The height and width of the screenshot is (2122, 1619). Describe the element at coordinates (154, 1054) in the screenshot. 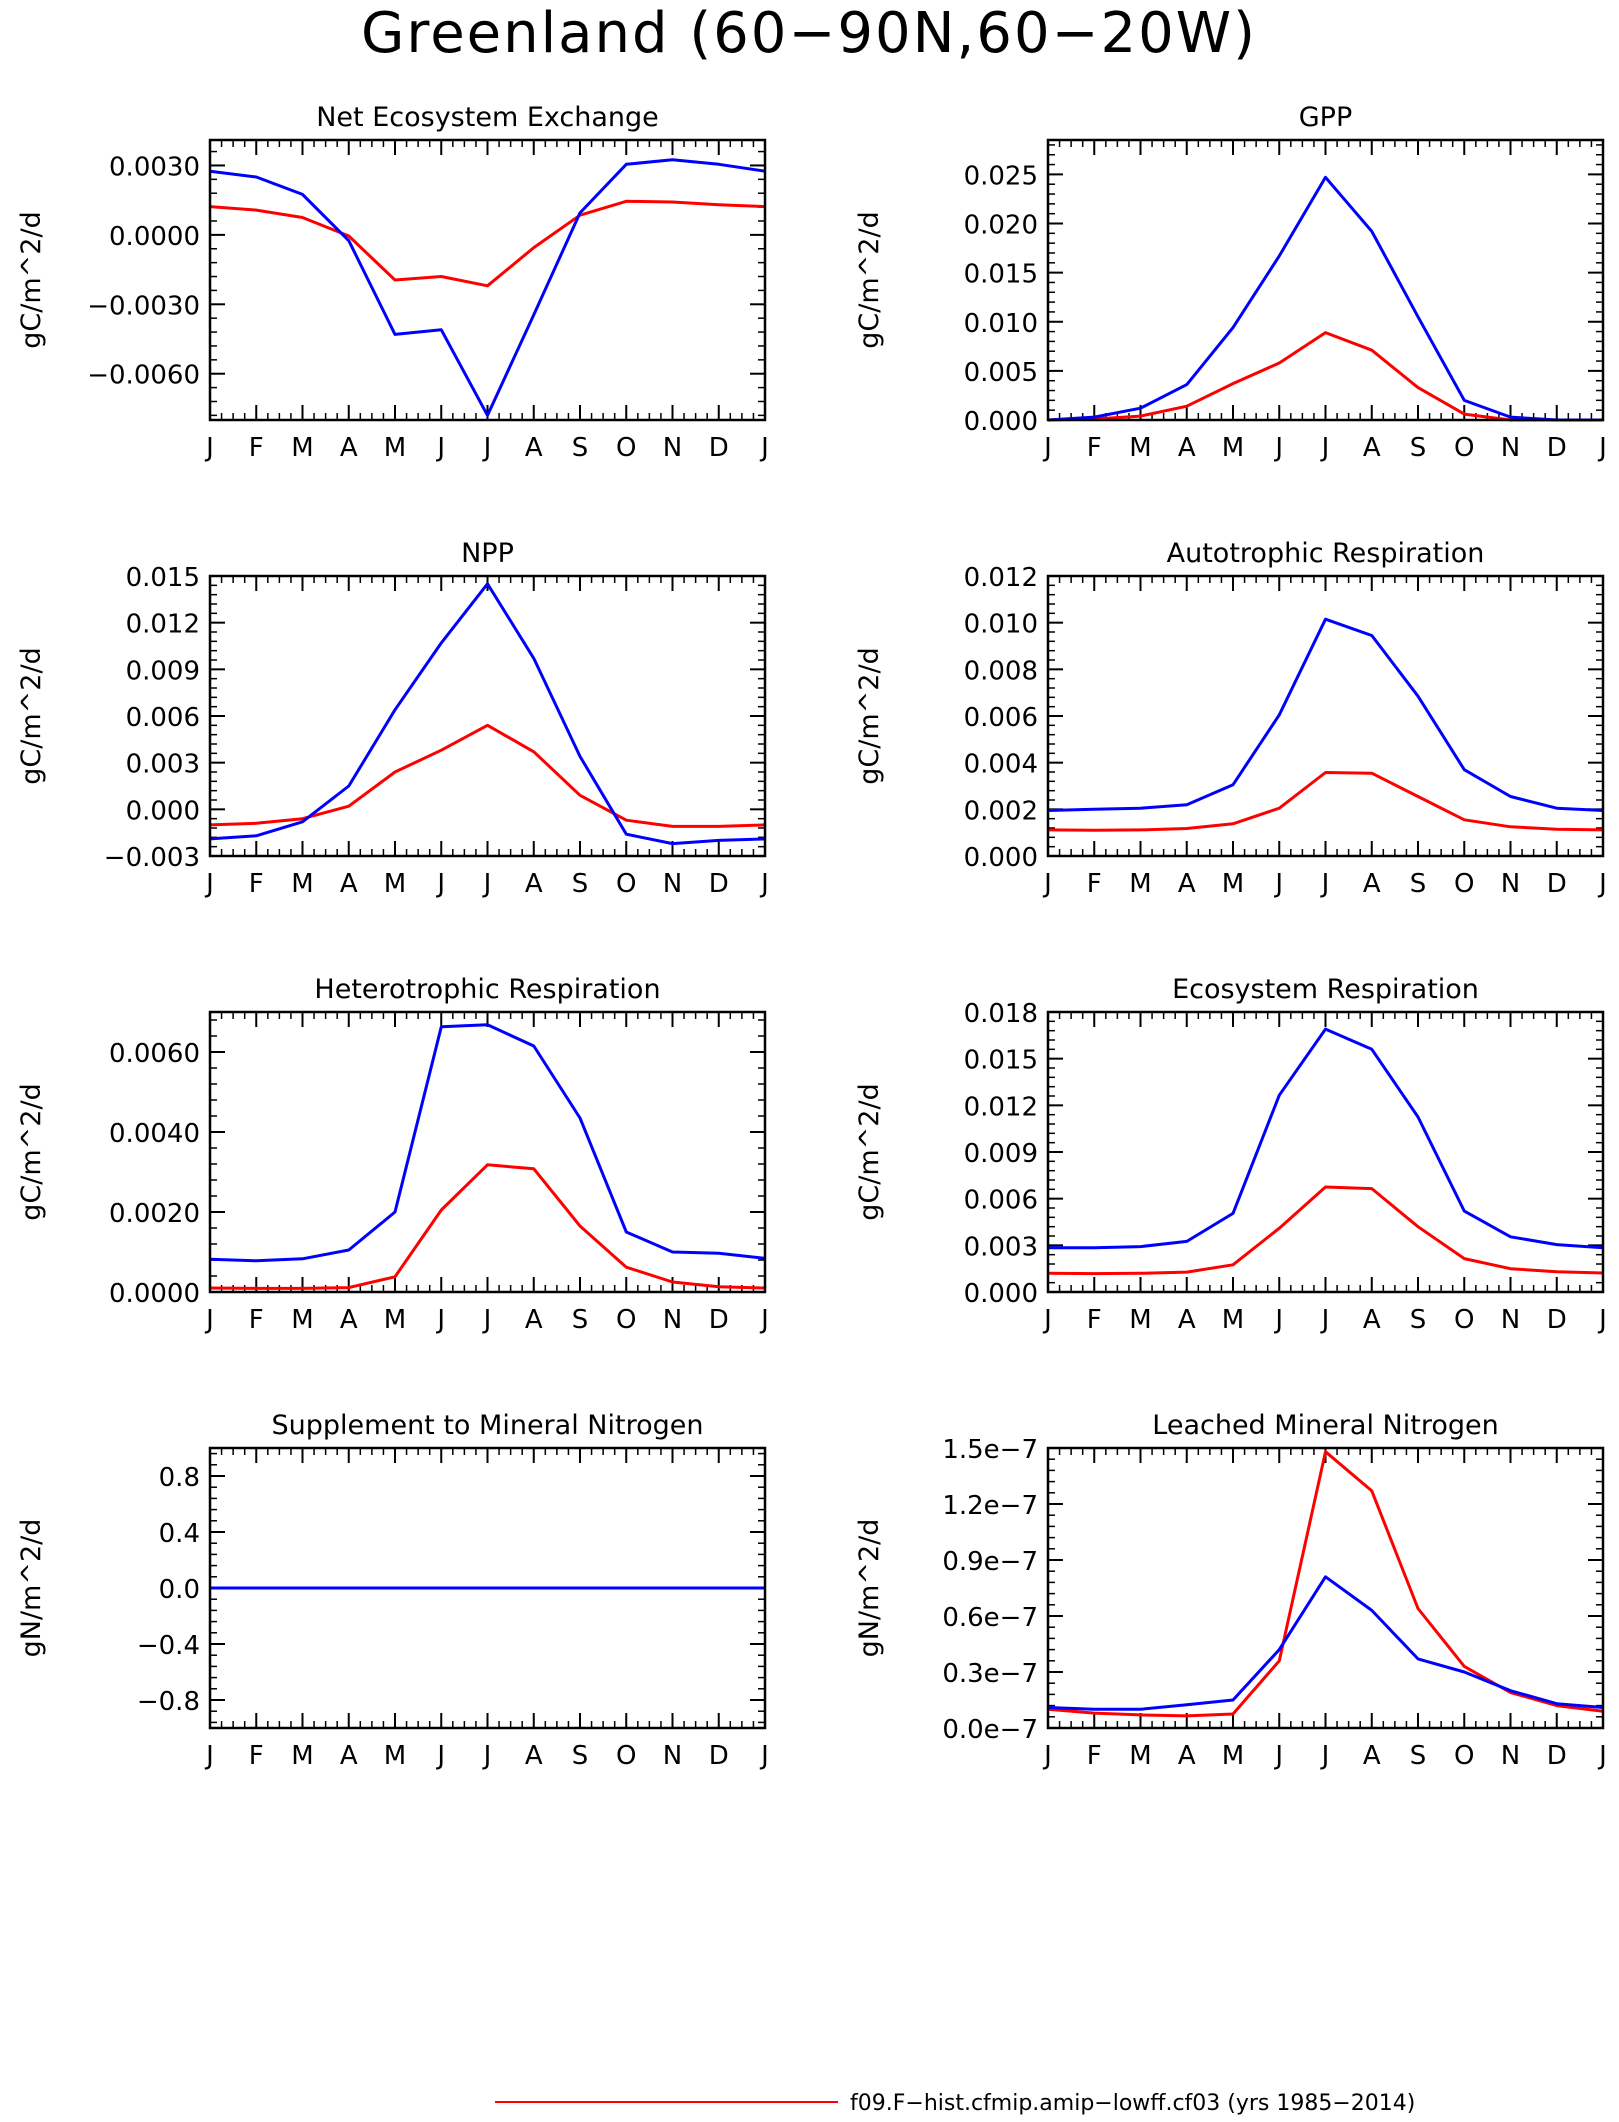

I see `y-tick-label: 0.0060` at that location.